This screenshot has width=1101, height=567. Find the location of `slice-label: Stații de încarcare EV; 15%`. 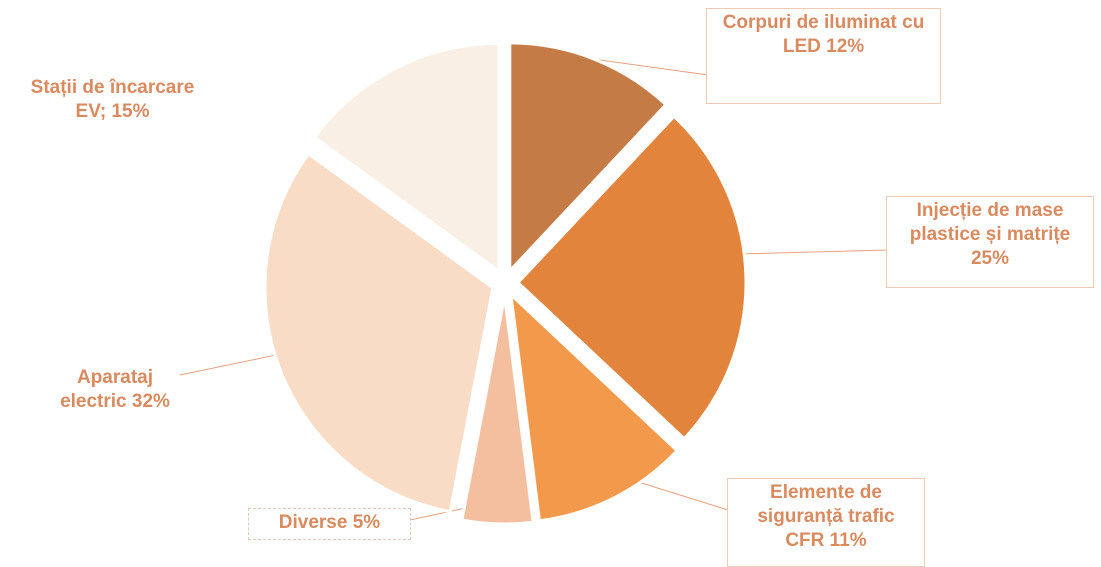

slice-label: Stații de încarcare EV; 15% is located at coordinates (112, 101).